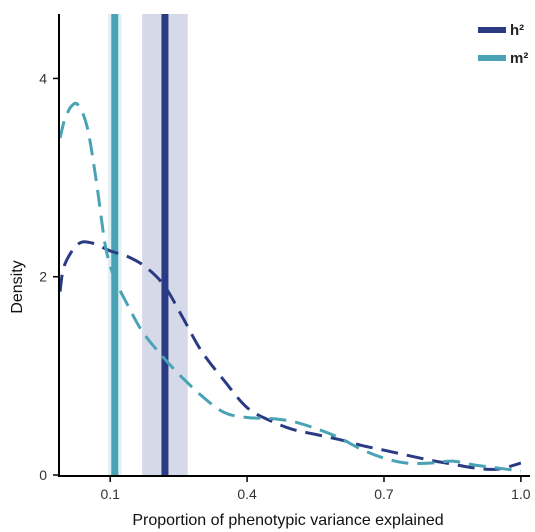 Image resolution: width=535 pixels, height=532 pixels. Describe the element at coordinates (43, 78) in the screenshot. I see `y-tick-label: 4` at that location.